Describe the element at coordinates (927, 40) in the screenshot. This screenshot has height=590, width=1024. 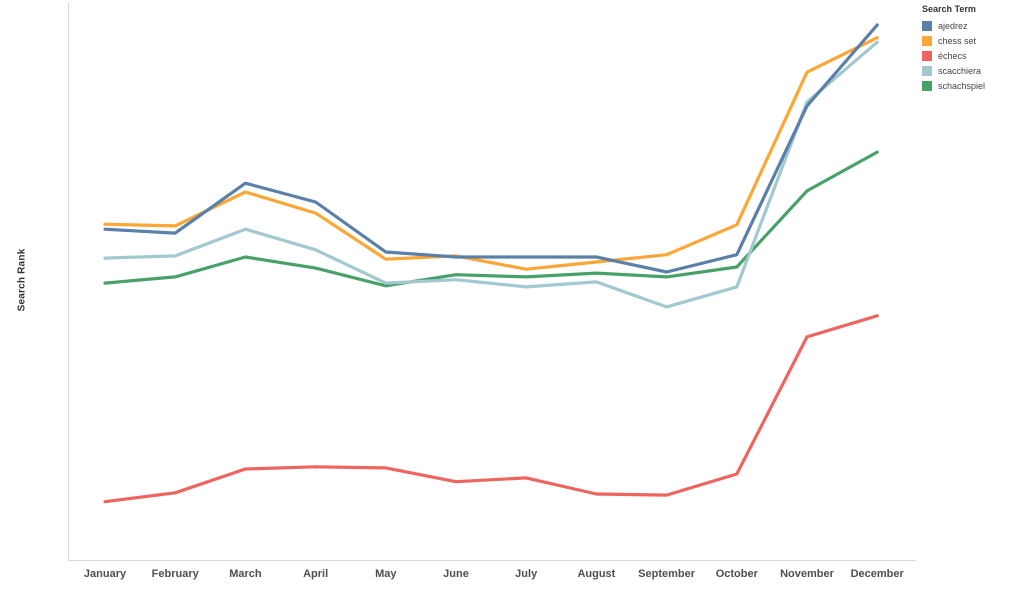
I see `legend-swatch-chess-set` at that location.